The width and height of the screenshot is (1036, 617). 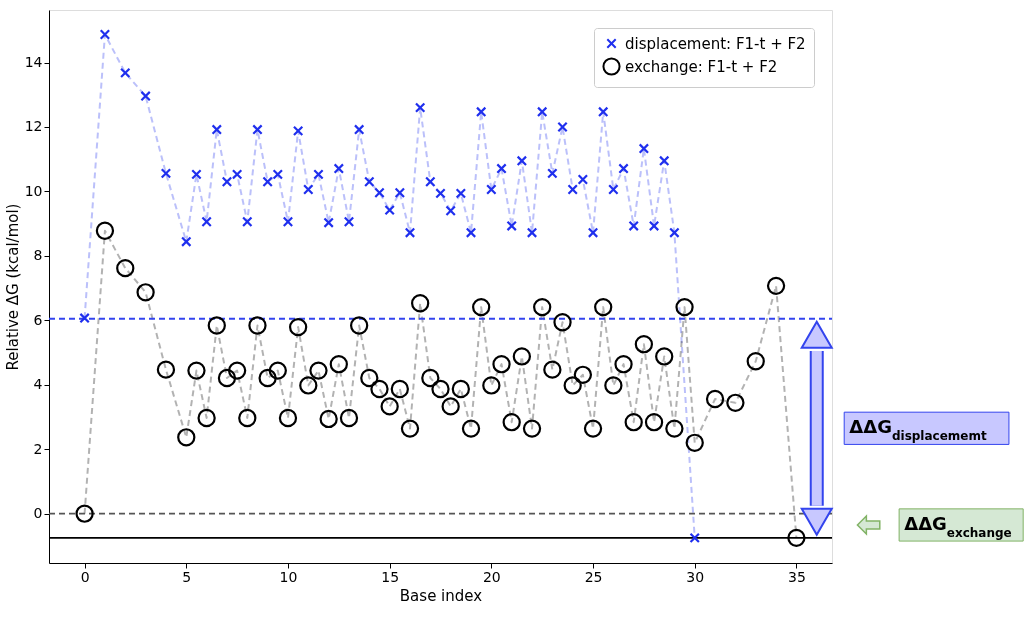 I want to click on text: ΔΔG$_{displacememt}$, so click(x=918, y=430).